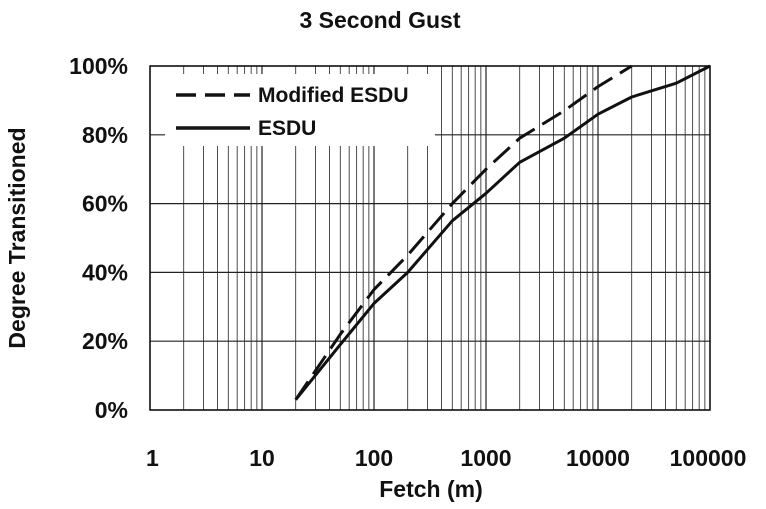 This screenshot has width=766, height=509. What do you see at coordinates (431, 489) in the screenshot?
I see `x-axis-label: Fetch (m)` at bounding box center [431, 489].